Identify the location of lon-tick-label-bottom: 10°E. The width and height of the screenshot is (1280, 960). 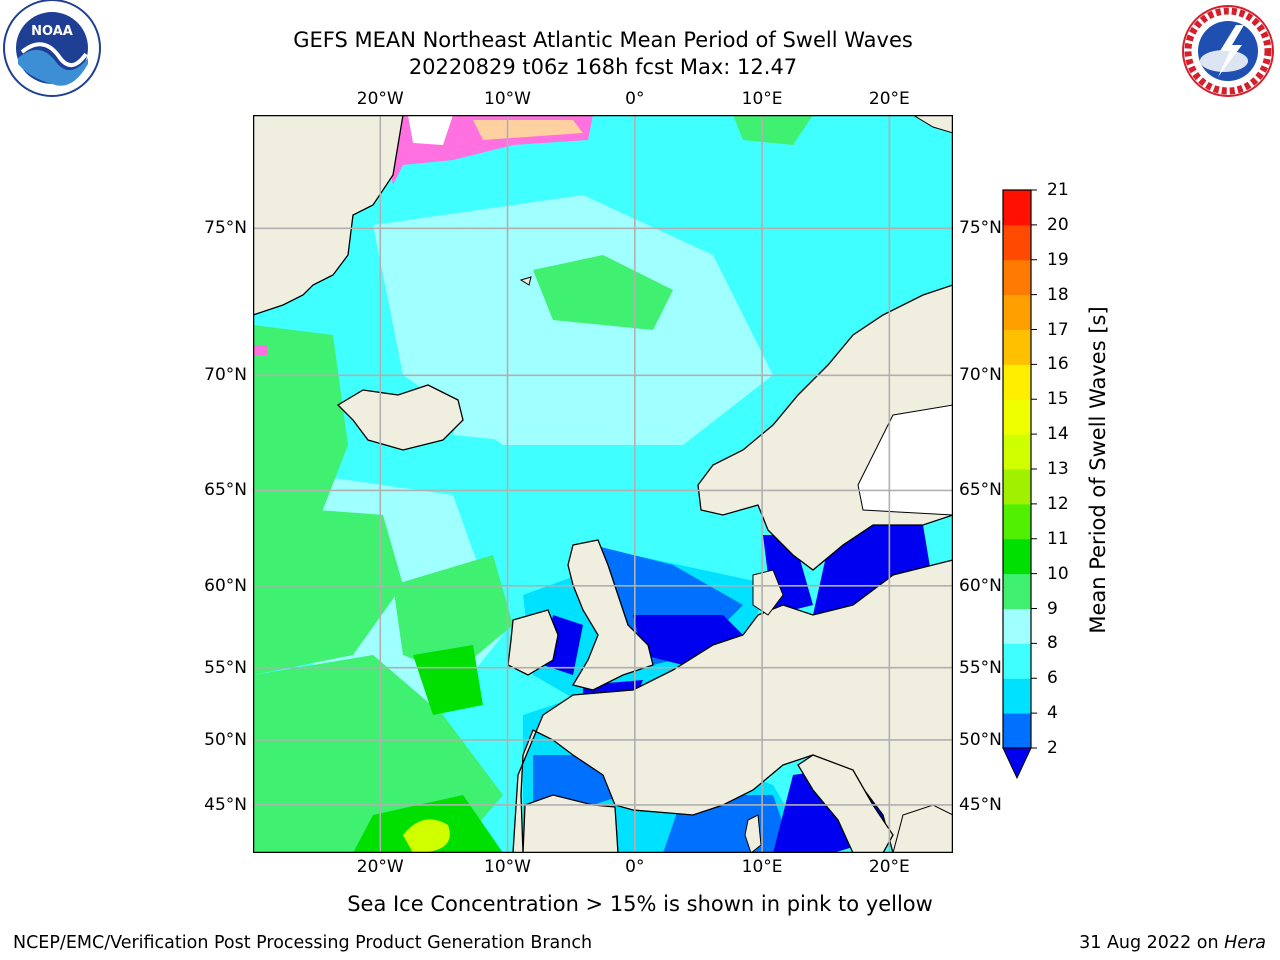
(762, 867).